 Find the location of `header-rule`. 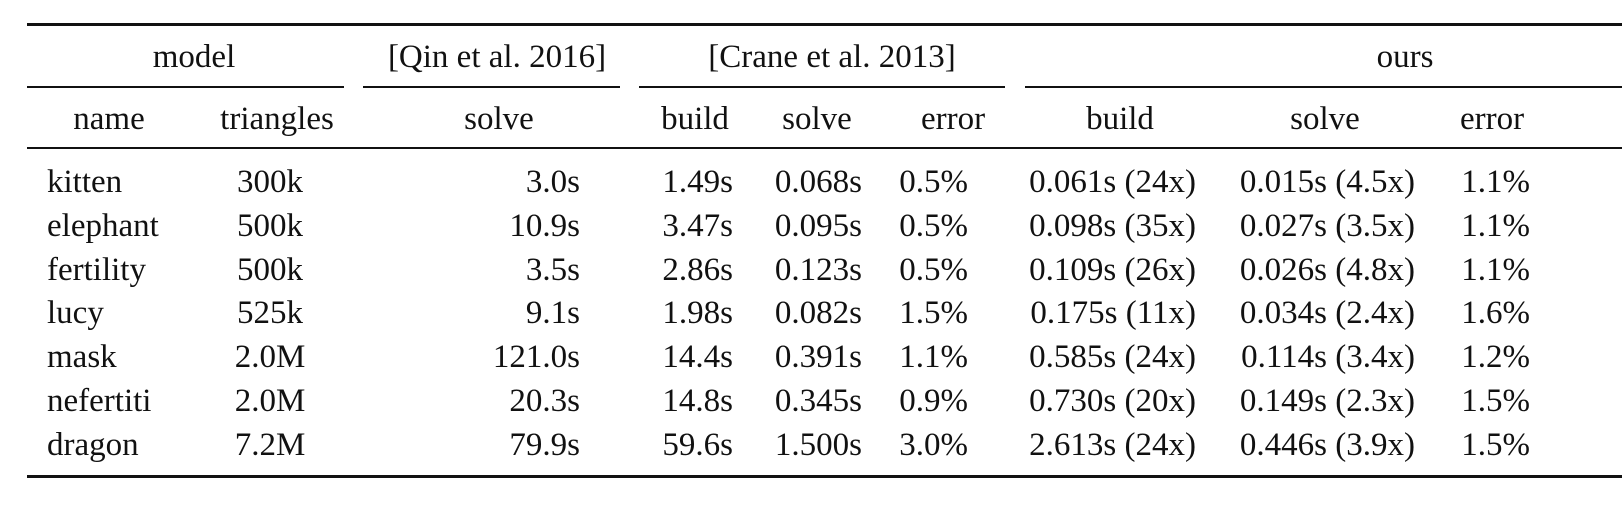

header-rule is located at coordinates (824, 148).